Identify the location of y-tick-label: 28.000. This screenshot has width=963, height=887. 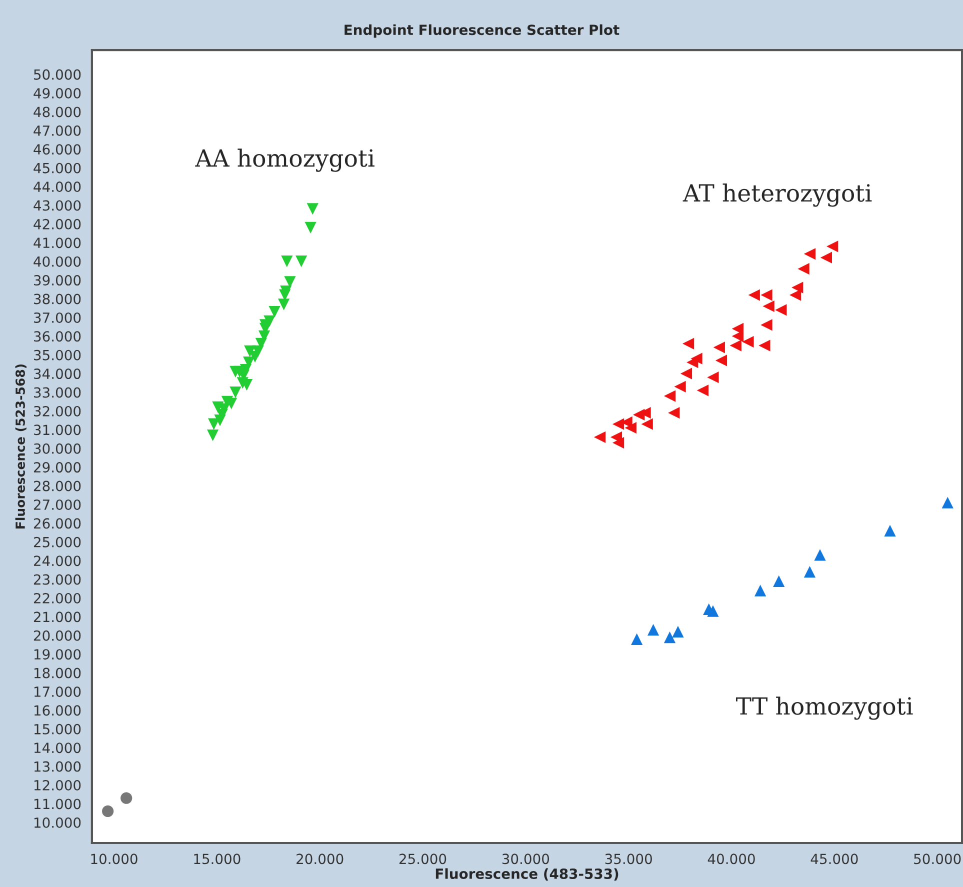
(57, 486).